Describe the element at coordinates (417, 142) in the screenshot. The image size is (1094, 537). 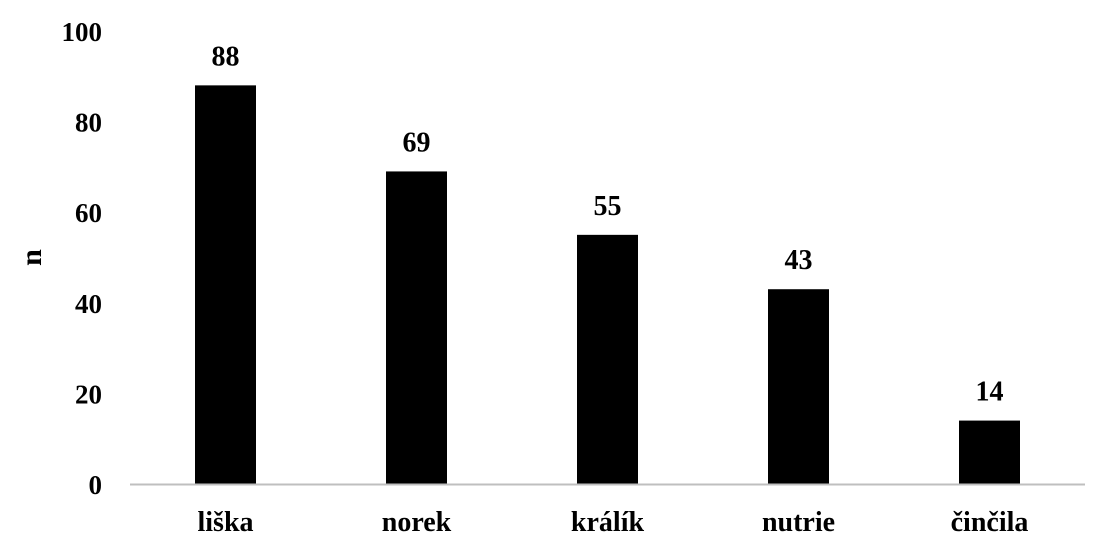
I see `bar-value-label: 69` at that location.